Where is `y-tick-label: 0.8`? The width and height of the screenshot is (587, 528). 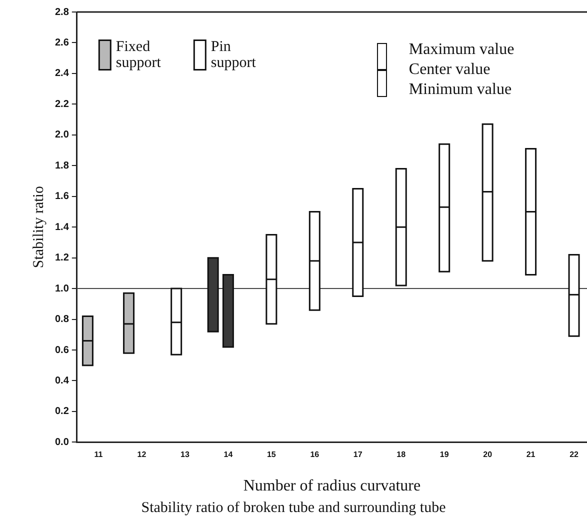 y-tick-label: 0.8 is located at coordinates (62, 320).